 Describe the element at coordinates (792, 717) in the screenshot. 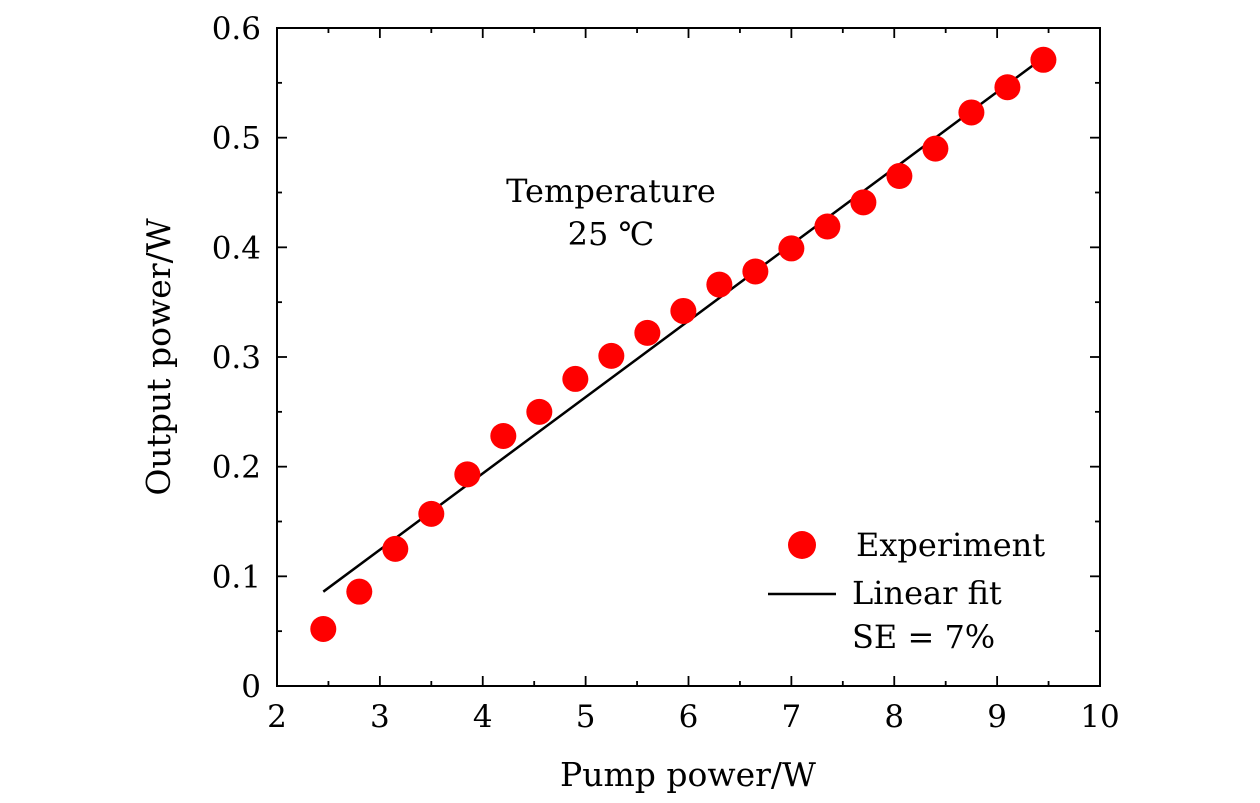

I see `x-tick-label: 7` at that location.